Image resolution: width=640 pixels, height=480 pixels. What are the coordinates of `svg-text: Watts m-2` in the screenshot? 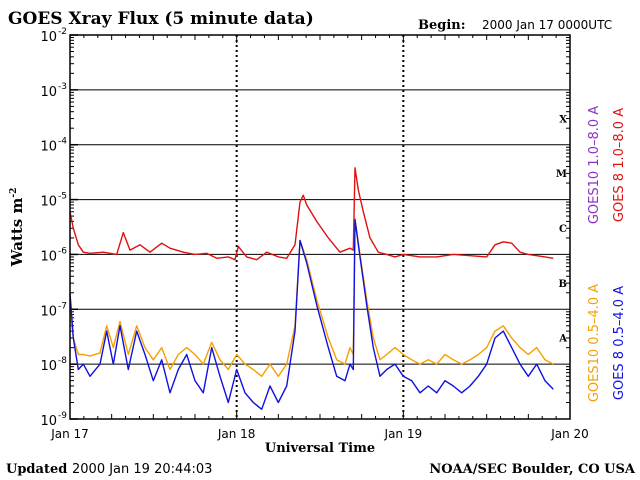 It's located at (17, 228).